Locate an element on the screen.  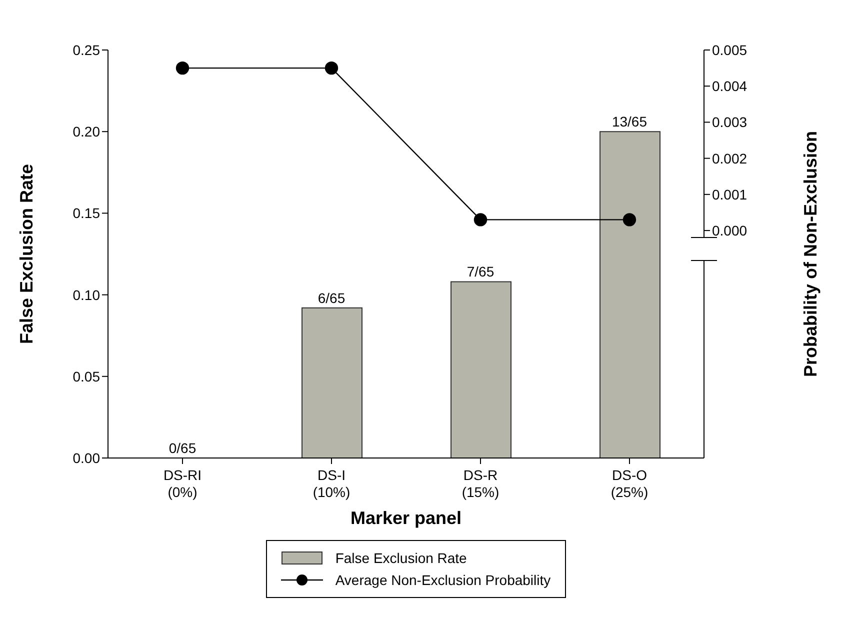
data-label: 13/65 is located at coordinates (630, 122).